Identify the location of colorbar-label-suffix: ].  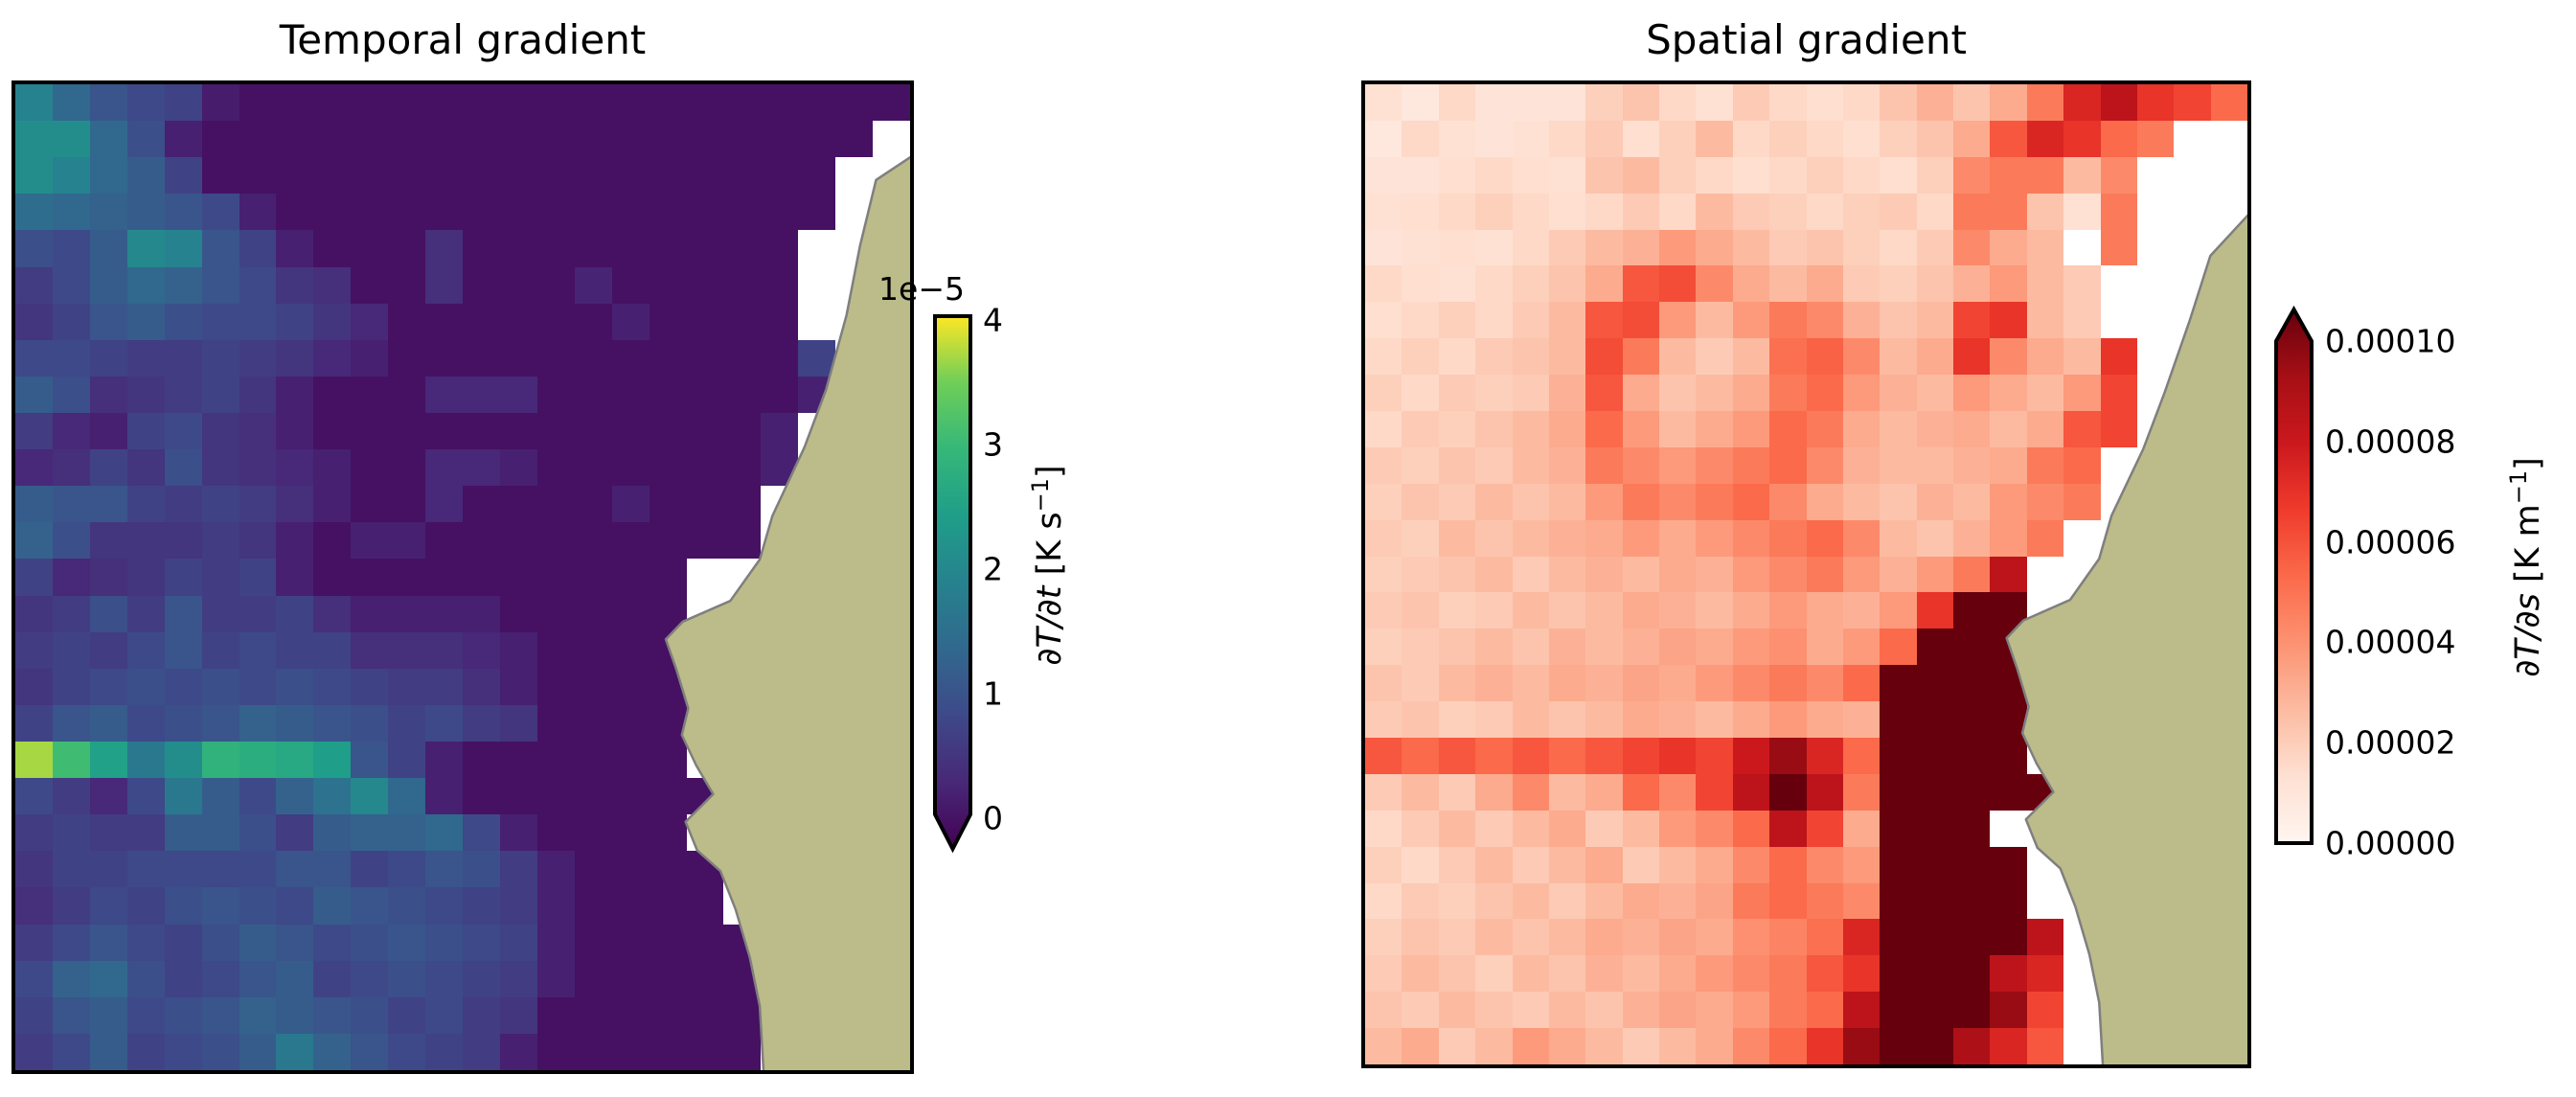
(2527, 463).